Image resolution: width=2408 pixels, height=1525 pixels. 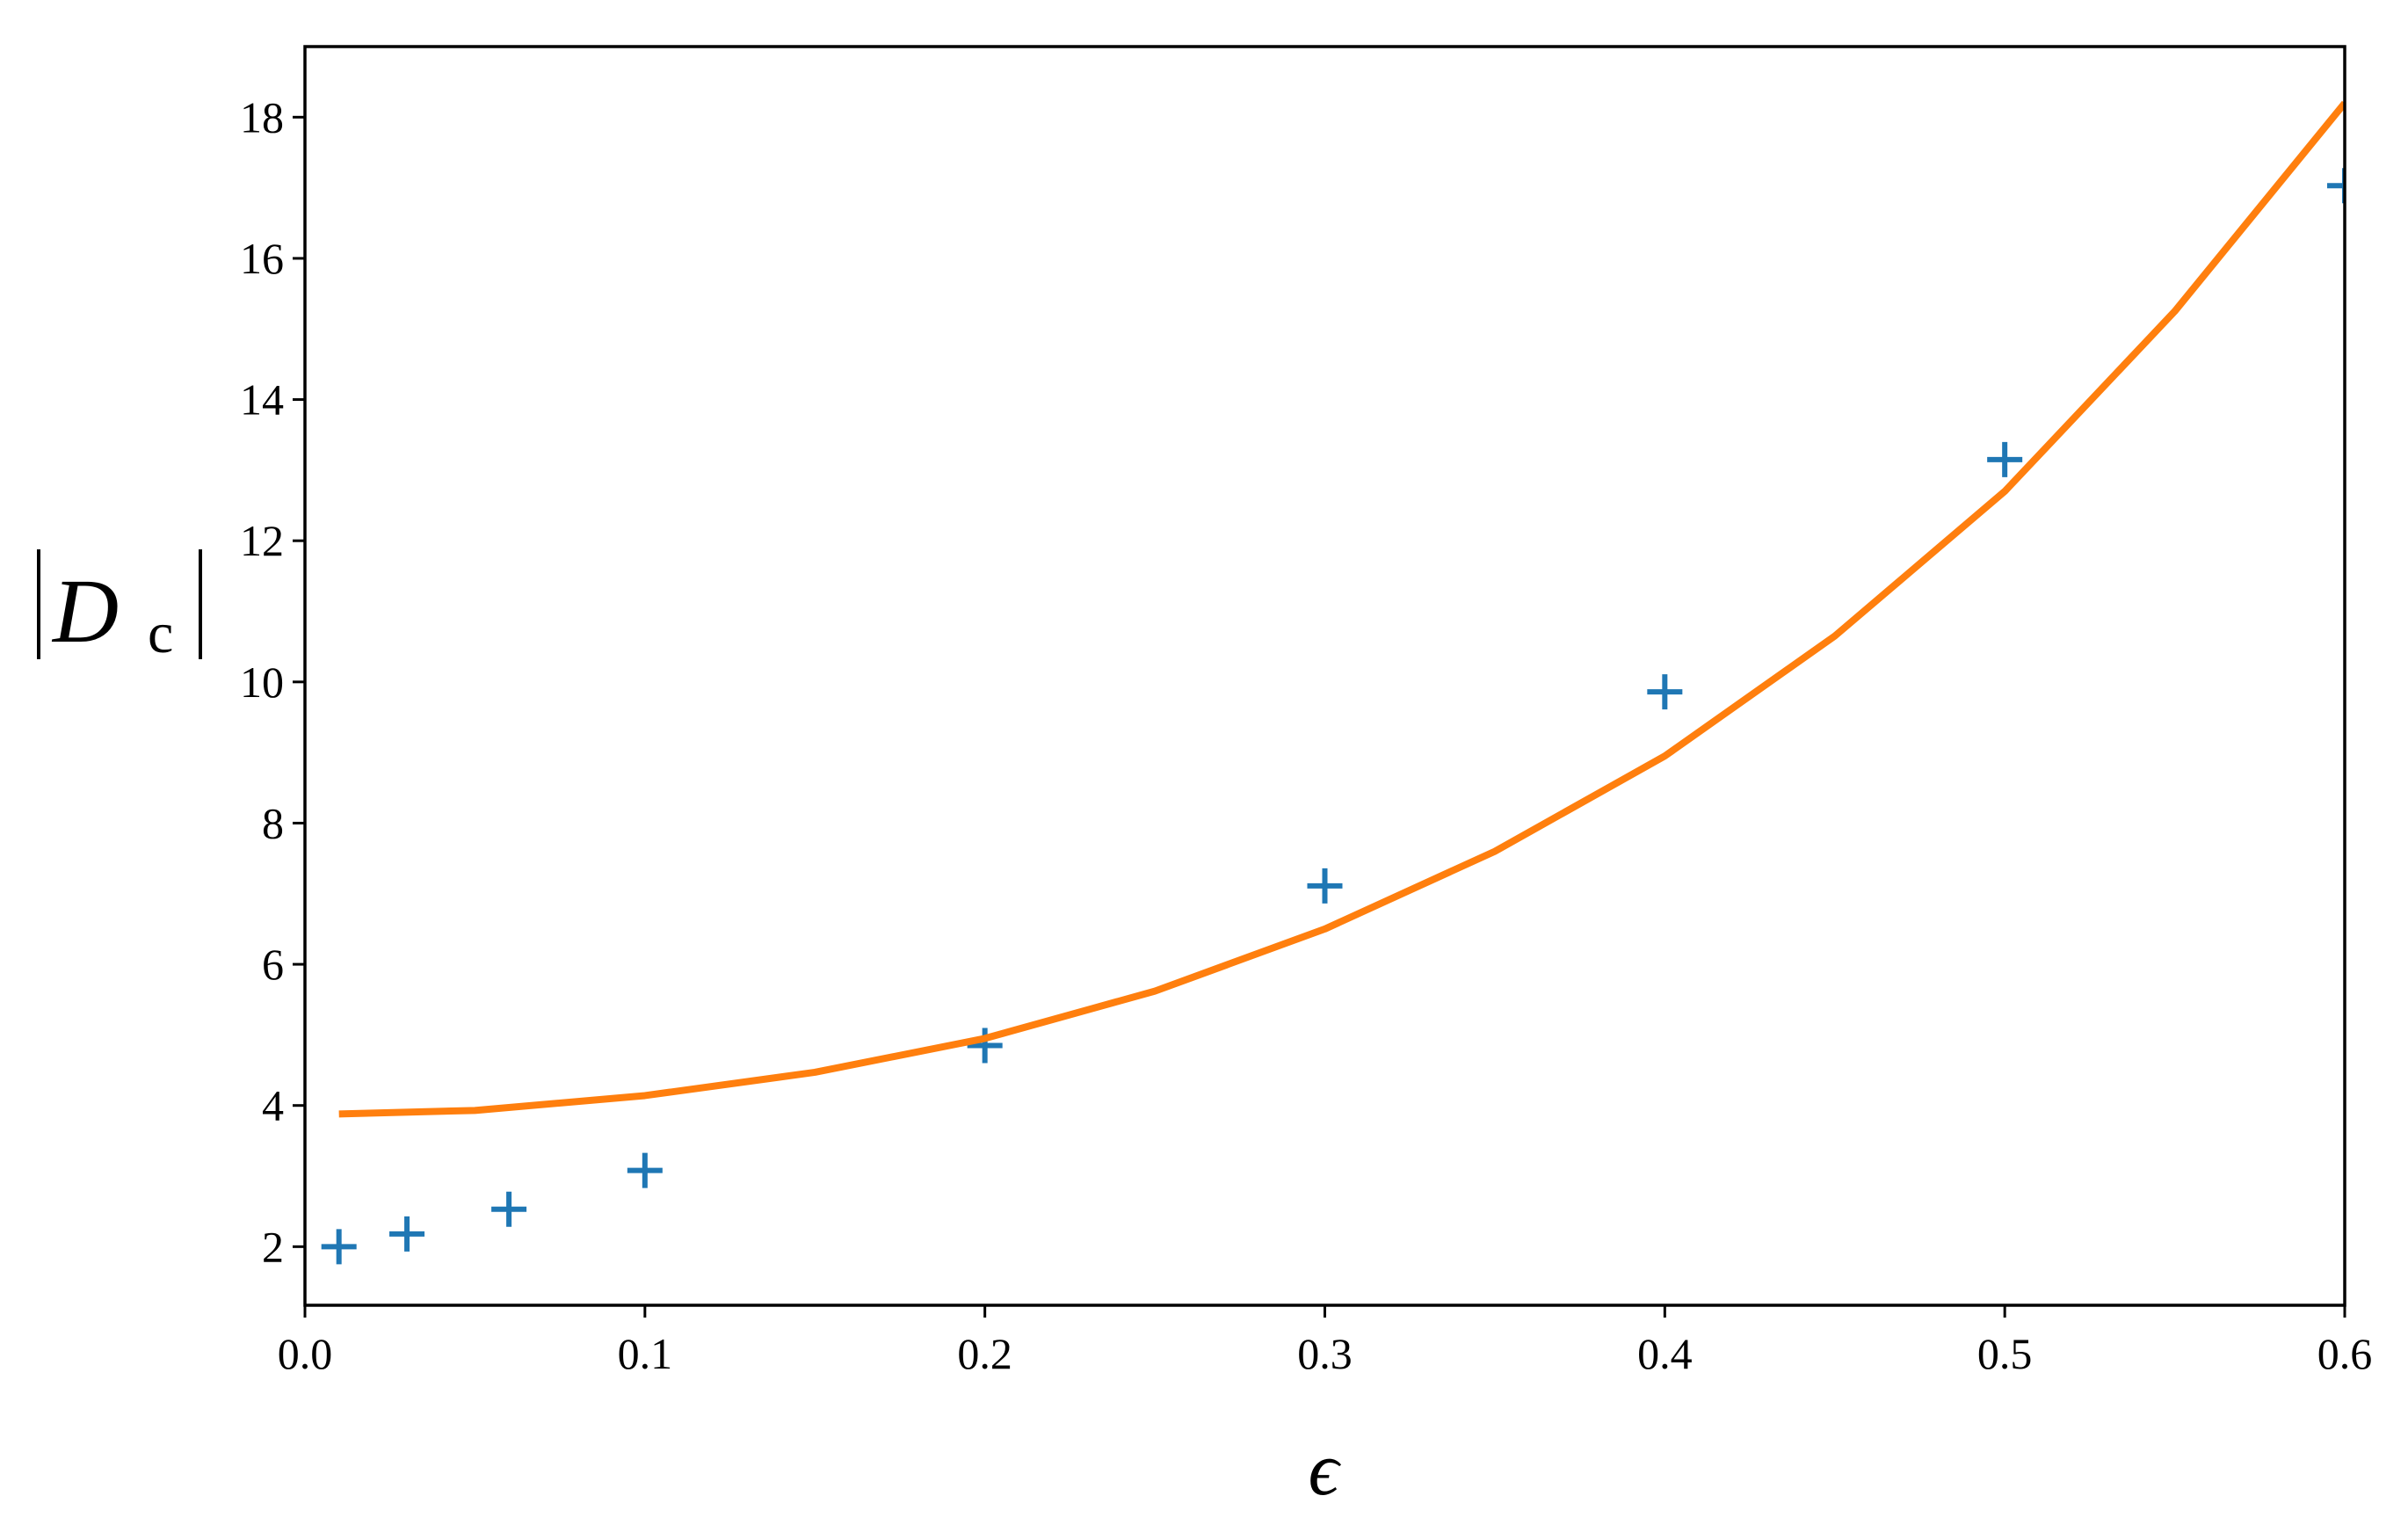 What do you see at coordinates (273, 964) in the screenshot?
I see `y-tick-label: 6` at bounding box center [273, 964].